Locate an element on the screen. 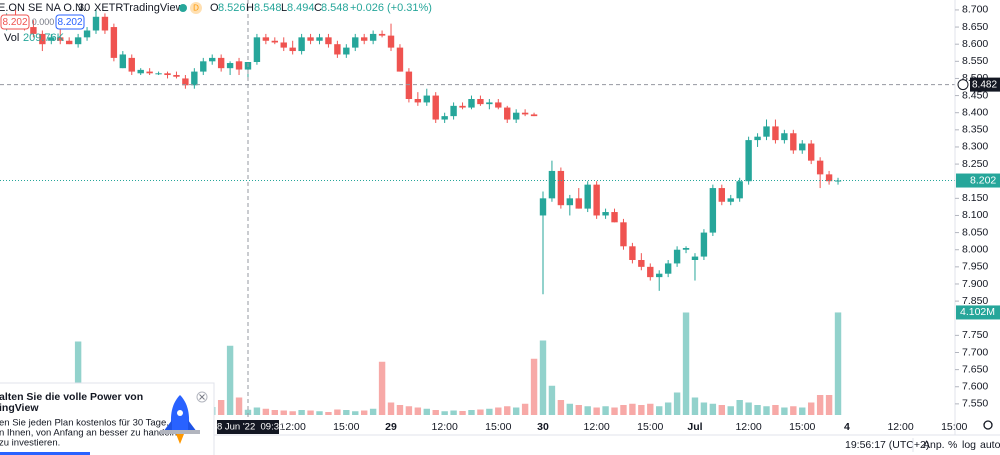 Image resolution: width=1000 pixels, height=455 pixels. change: +0.026 (+0.31%) is located at coordinates (391, 8).